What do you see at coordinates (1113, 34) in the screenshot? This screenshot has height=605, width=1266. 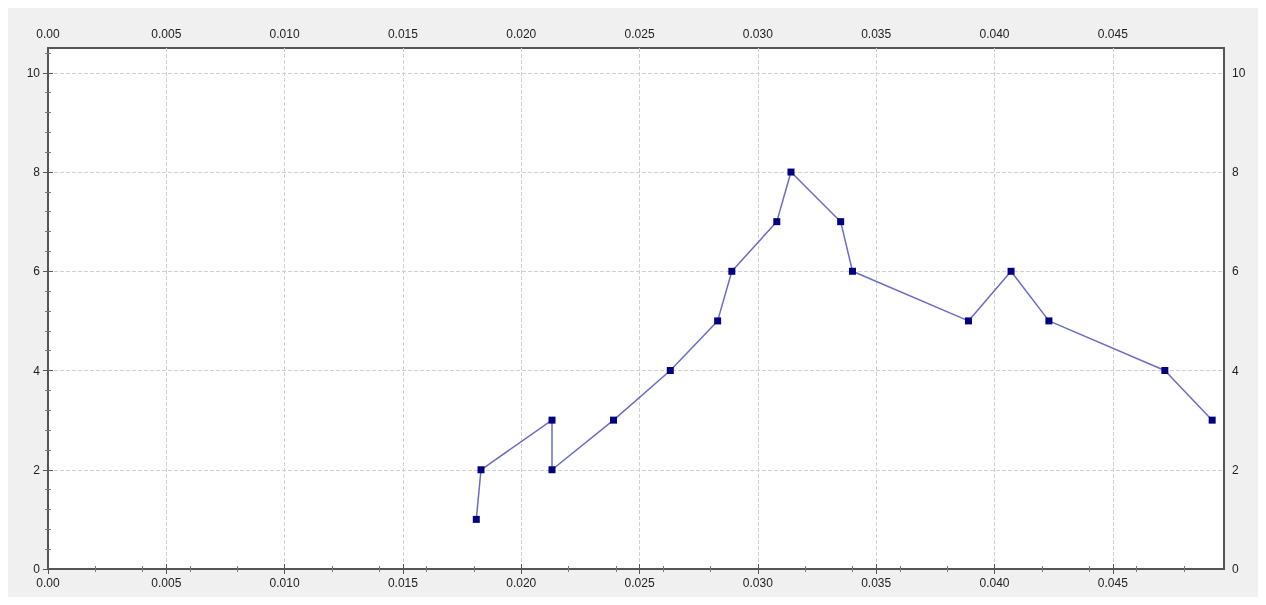 I see `x2-tick-label: 0.045` at bounding box center [1113, 34].